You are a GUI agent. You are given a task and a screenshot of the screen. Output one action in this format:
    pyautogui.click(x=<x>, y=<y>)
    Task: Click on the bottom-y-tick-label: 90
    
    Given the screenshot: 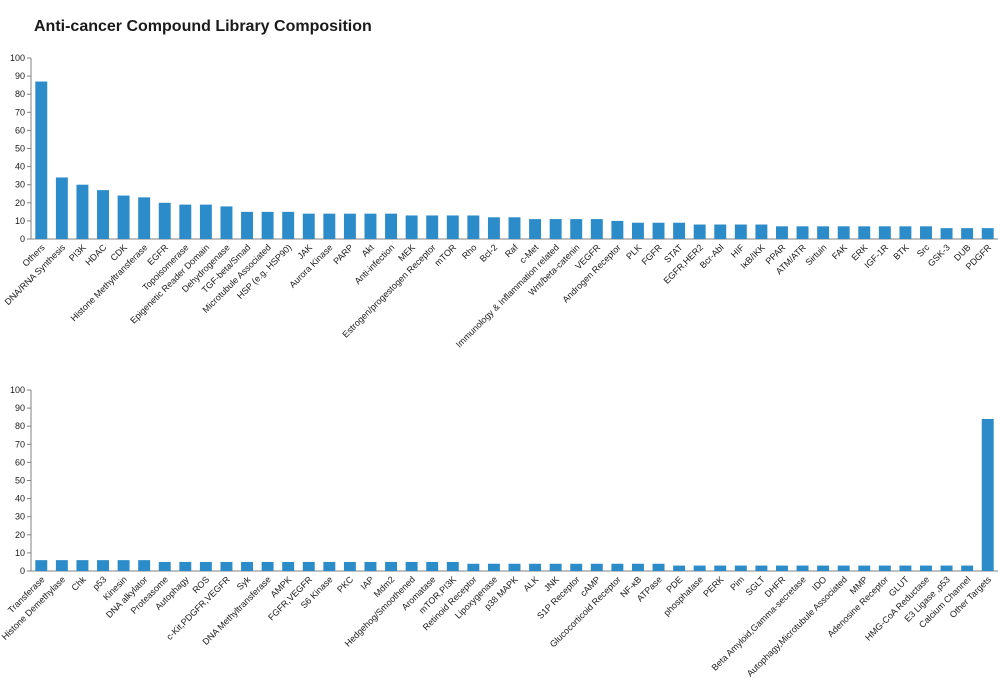 What is the action you would take?
    pyautogui.click(x=20, y=408)
    